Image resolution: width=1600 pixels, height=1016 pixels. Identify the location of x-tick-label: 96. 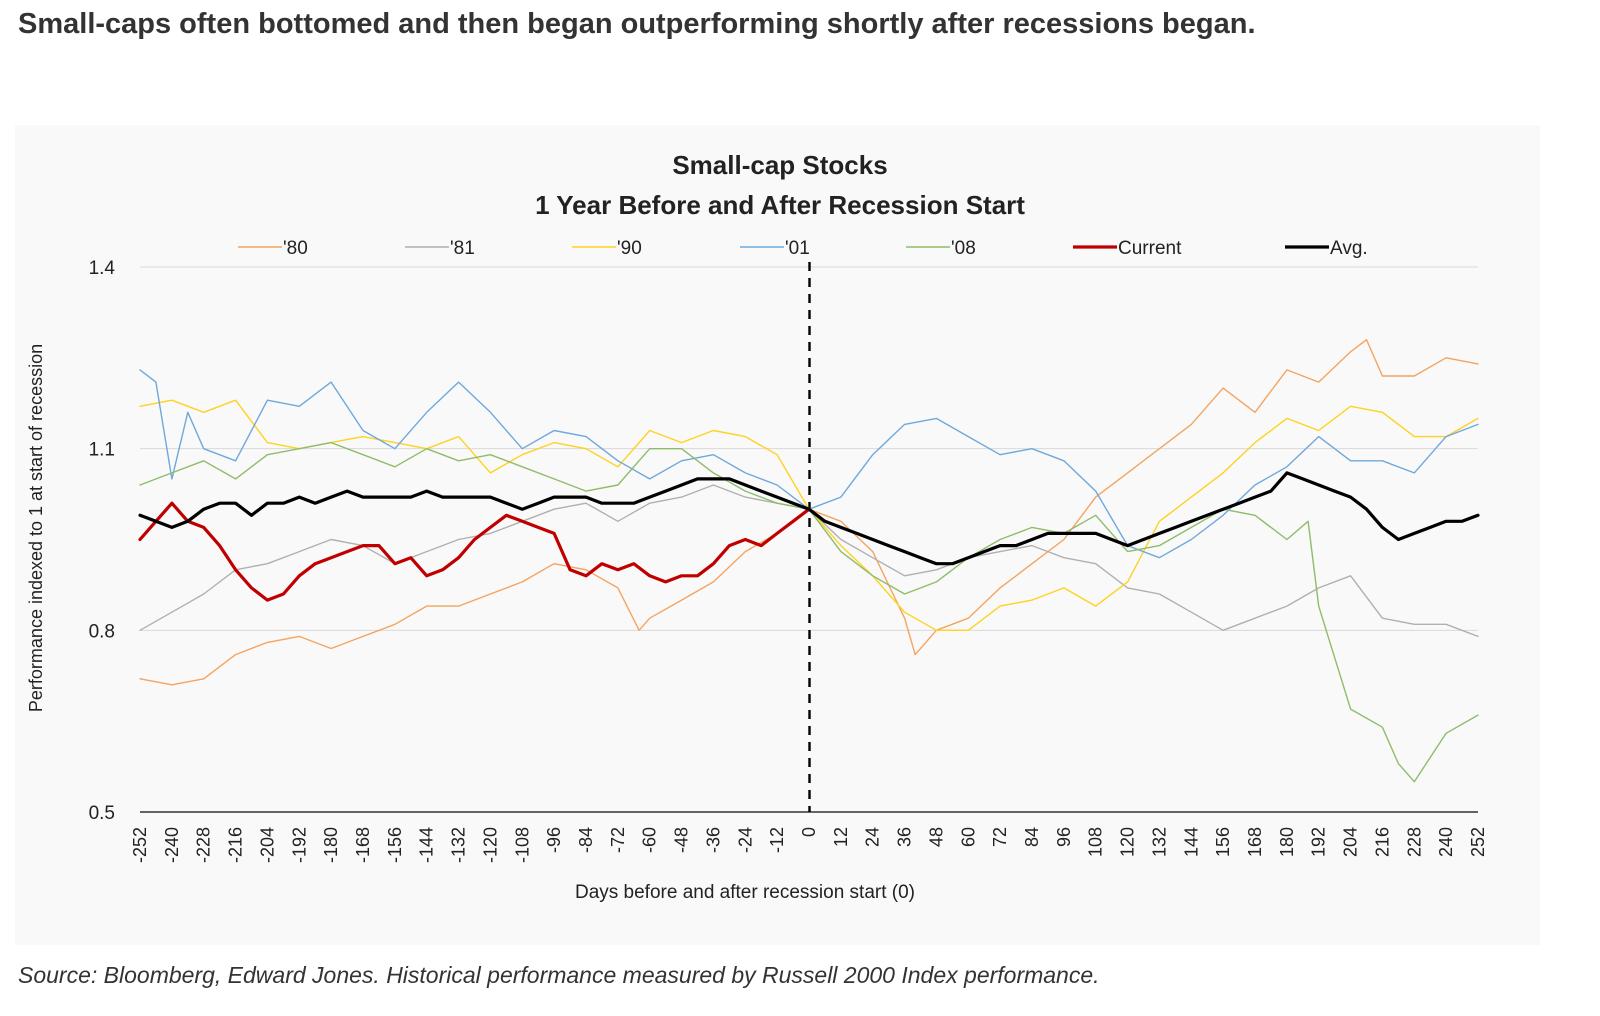
(1064, 837).